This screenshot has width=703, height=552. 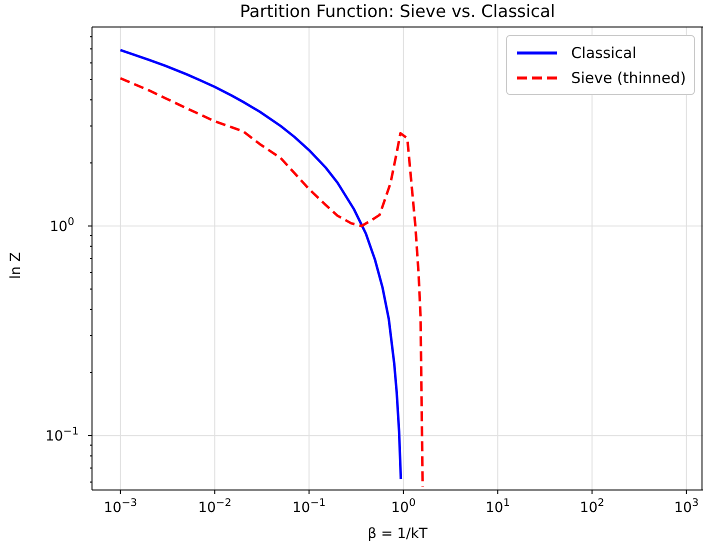 I want to click on x-tick-label: 10$^{1}$, so click(x=497, y=506).